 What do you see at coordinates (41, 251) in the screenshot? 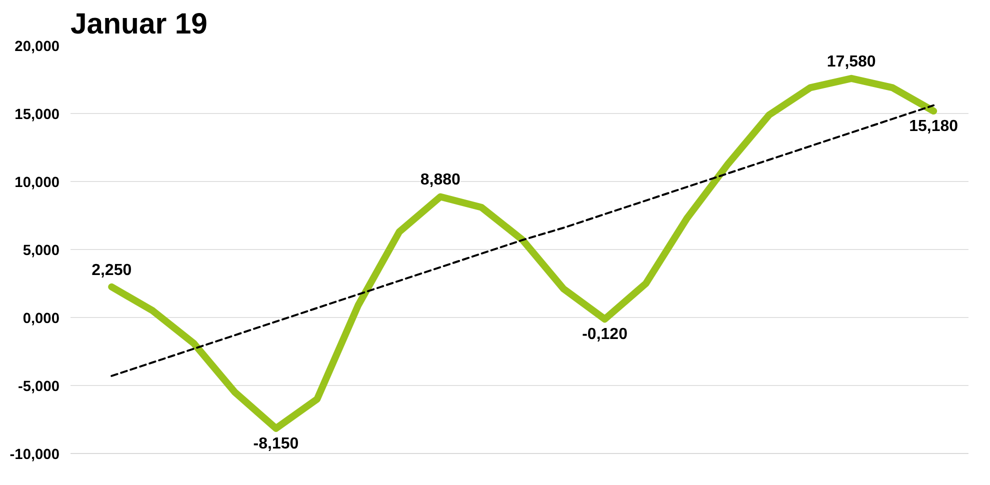
I see `y-tick-label: 5,000` at bounding box center [41, 251].